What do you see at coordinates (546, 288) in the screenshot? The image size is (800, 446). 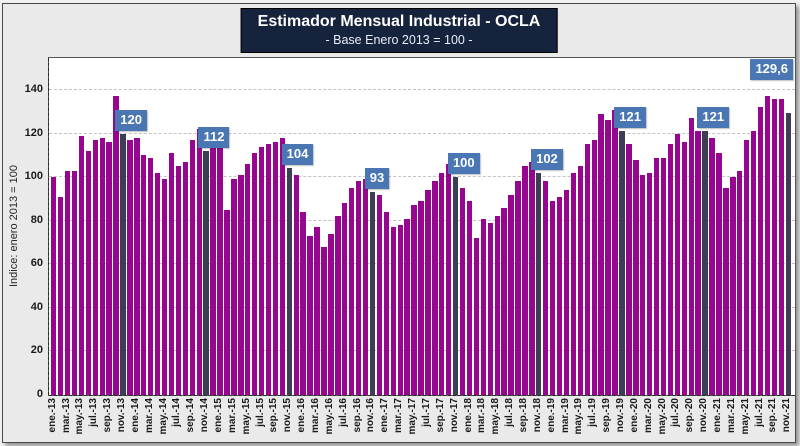 I see `bar-dic.-18` at bounding box center [546, 288].